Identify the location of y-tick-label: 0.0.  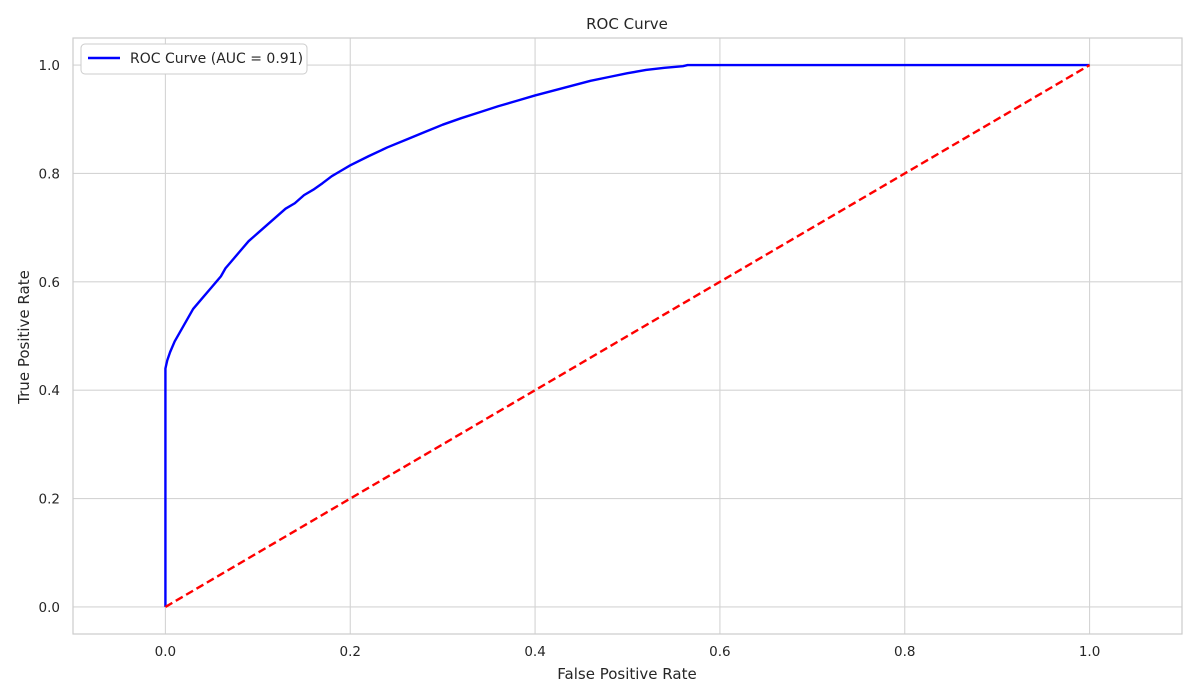
(49, 608).